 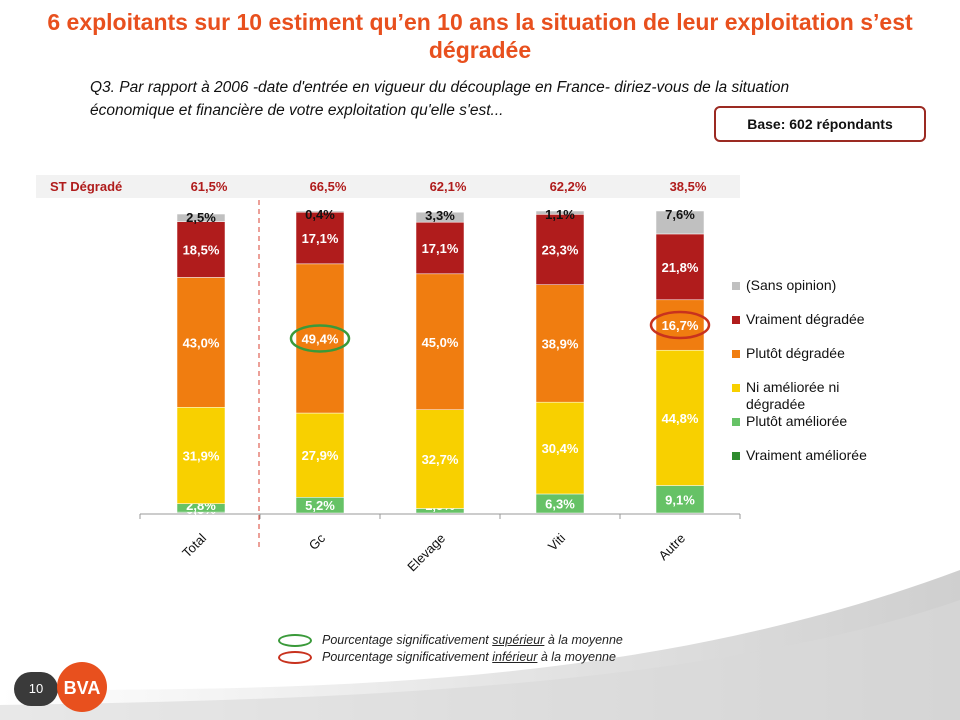 What do you see at coordinates (560, 503) in the screenshot?
I see `data-label: 6,3%` at bounding box center [560, 503].